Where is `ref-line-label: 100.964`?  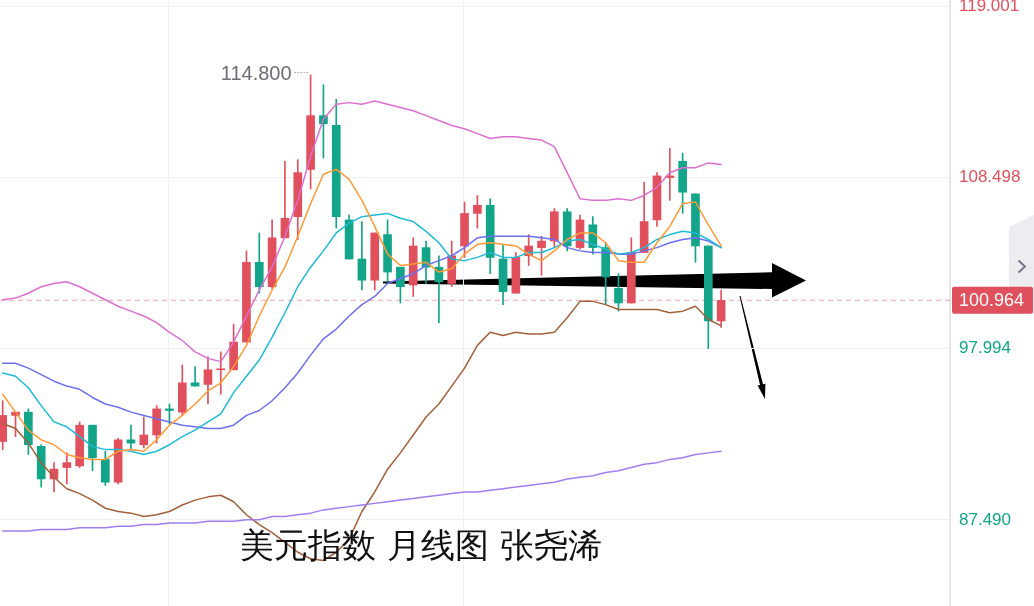
ref-line-label: 100.964 is located at coordinates (992, 300).